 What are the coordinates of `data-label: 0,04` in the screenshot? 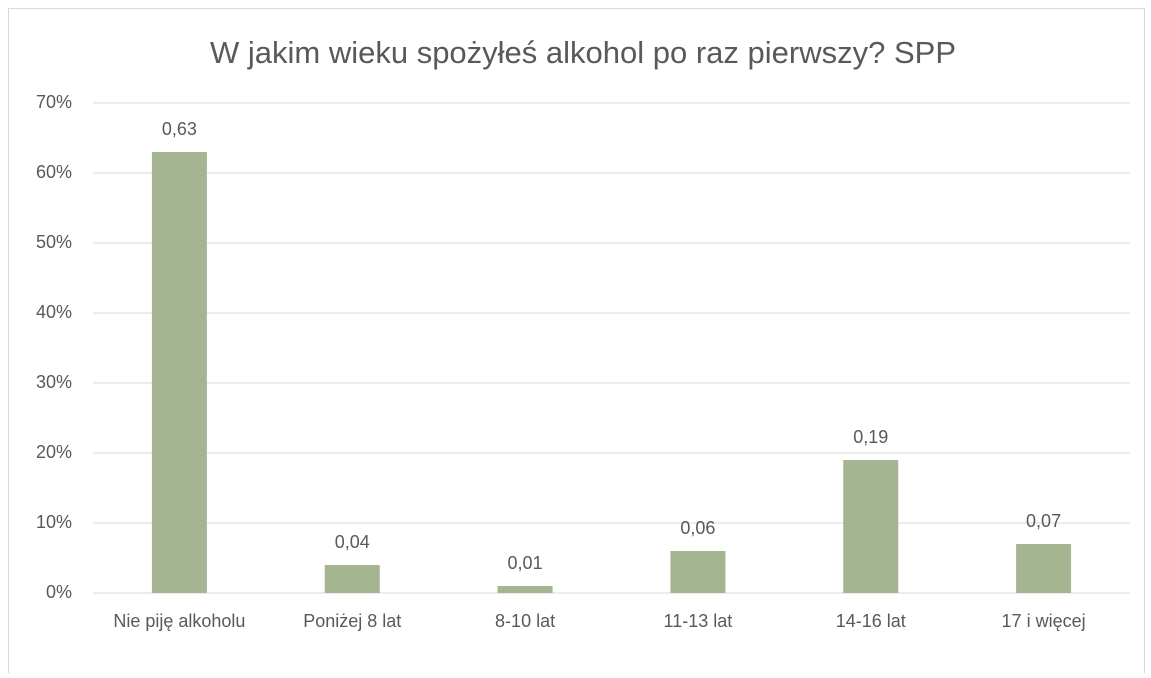 It's located at (352, 542).